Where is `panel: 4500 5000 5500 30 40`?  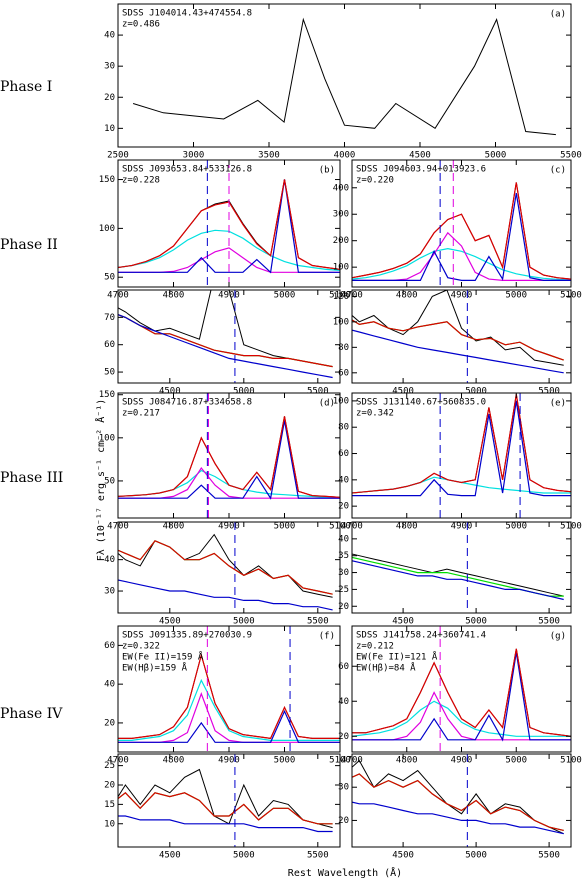
panel: 4500 5000 5500 30 40 is located at coordinates (222, 574).